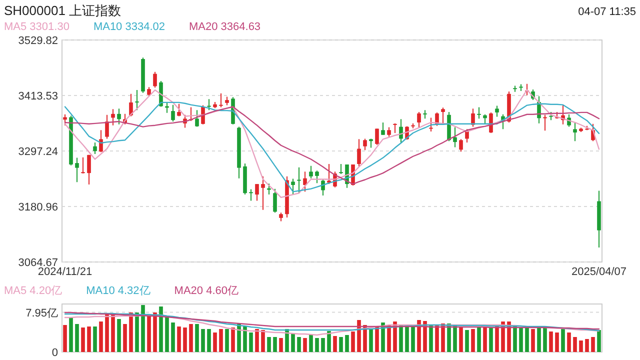  I want to click on y-tick-label: 0, so click(55, 353).